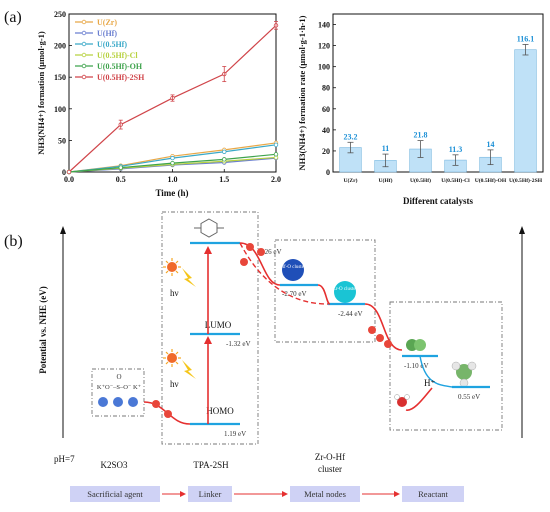 Image resolution: width=550 pixels, height=512 pixels. What do you see at coordinates (324, 46) in the screenshot?
I see `y-tick-label: 120` at bounding box center [324, 46].